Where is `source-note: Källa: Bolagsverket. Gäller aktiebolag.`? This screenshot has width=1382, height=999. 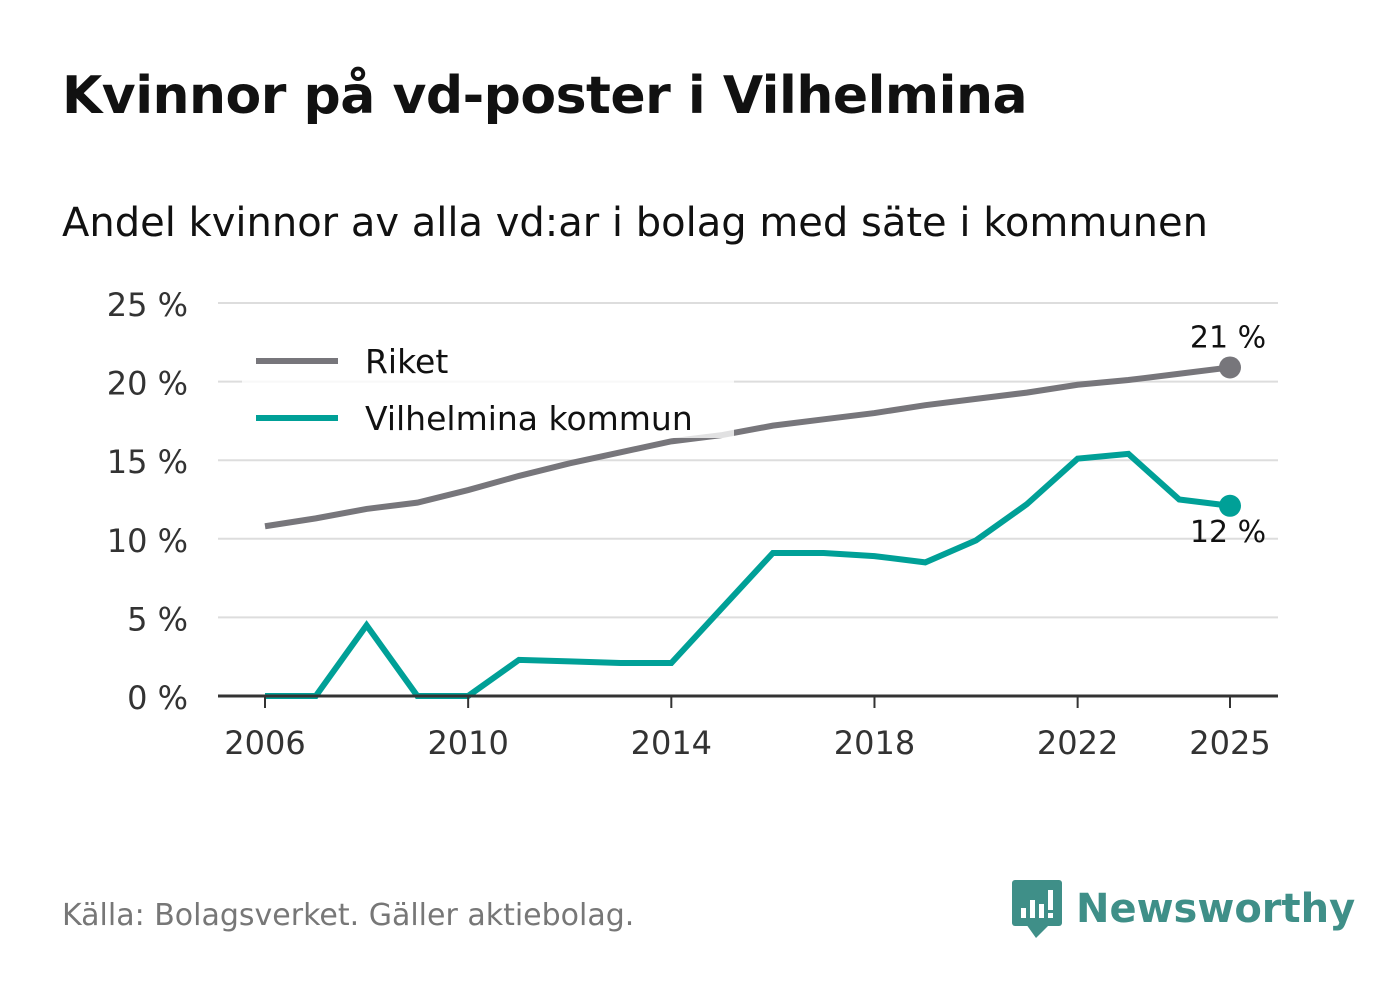 source-note: Källa: Bolagsverket. Gäller aktiebolag. is located at coordinates (348, 915).